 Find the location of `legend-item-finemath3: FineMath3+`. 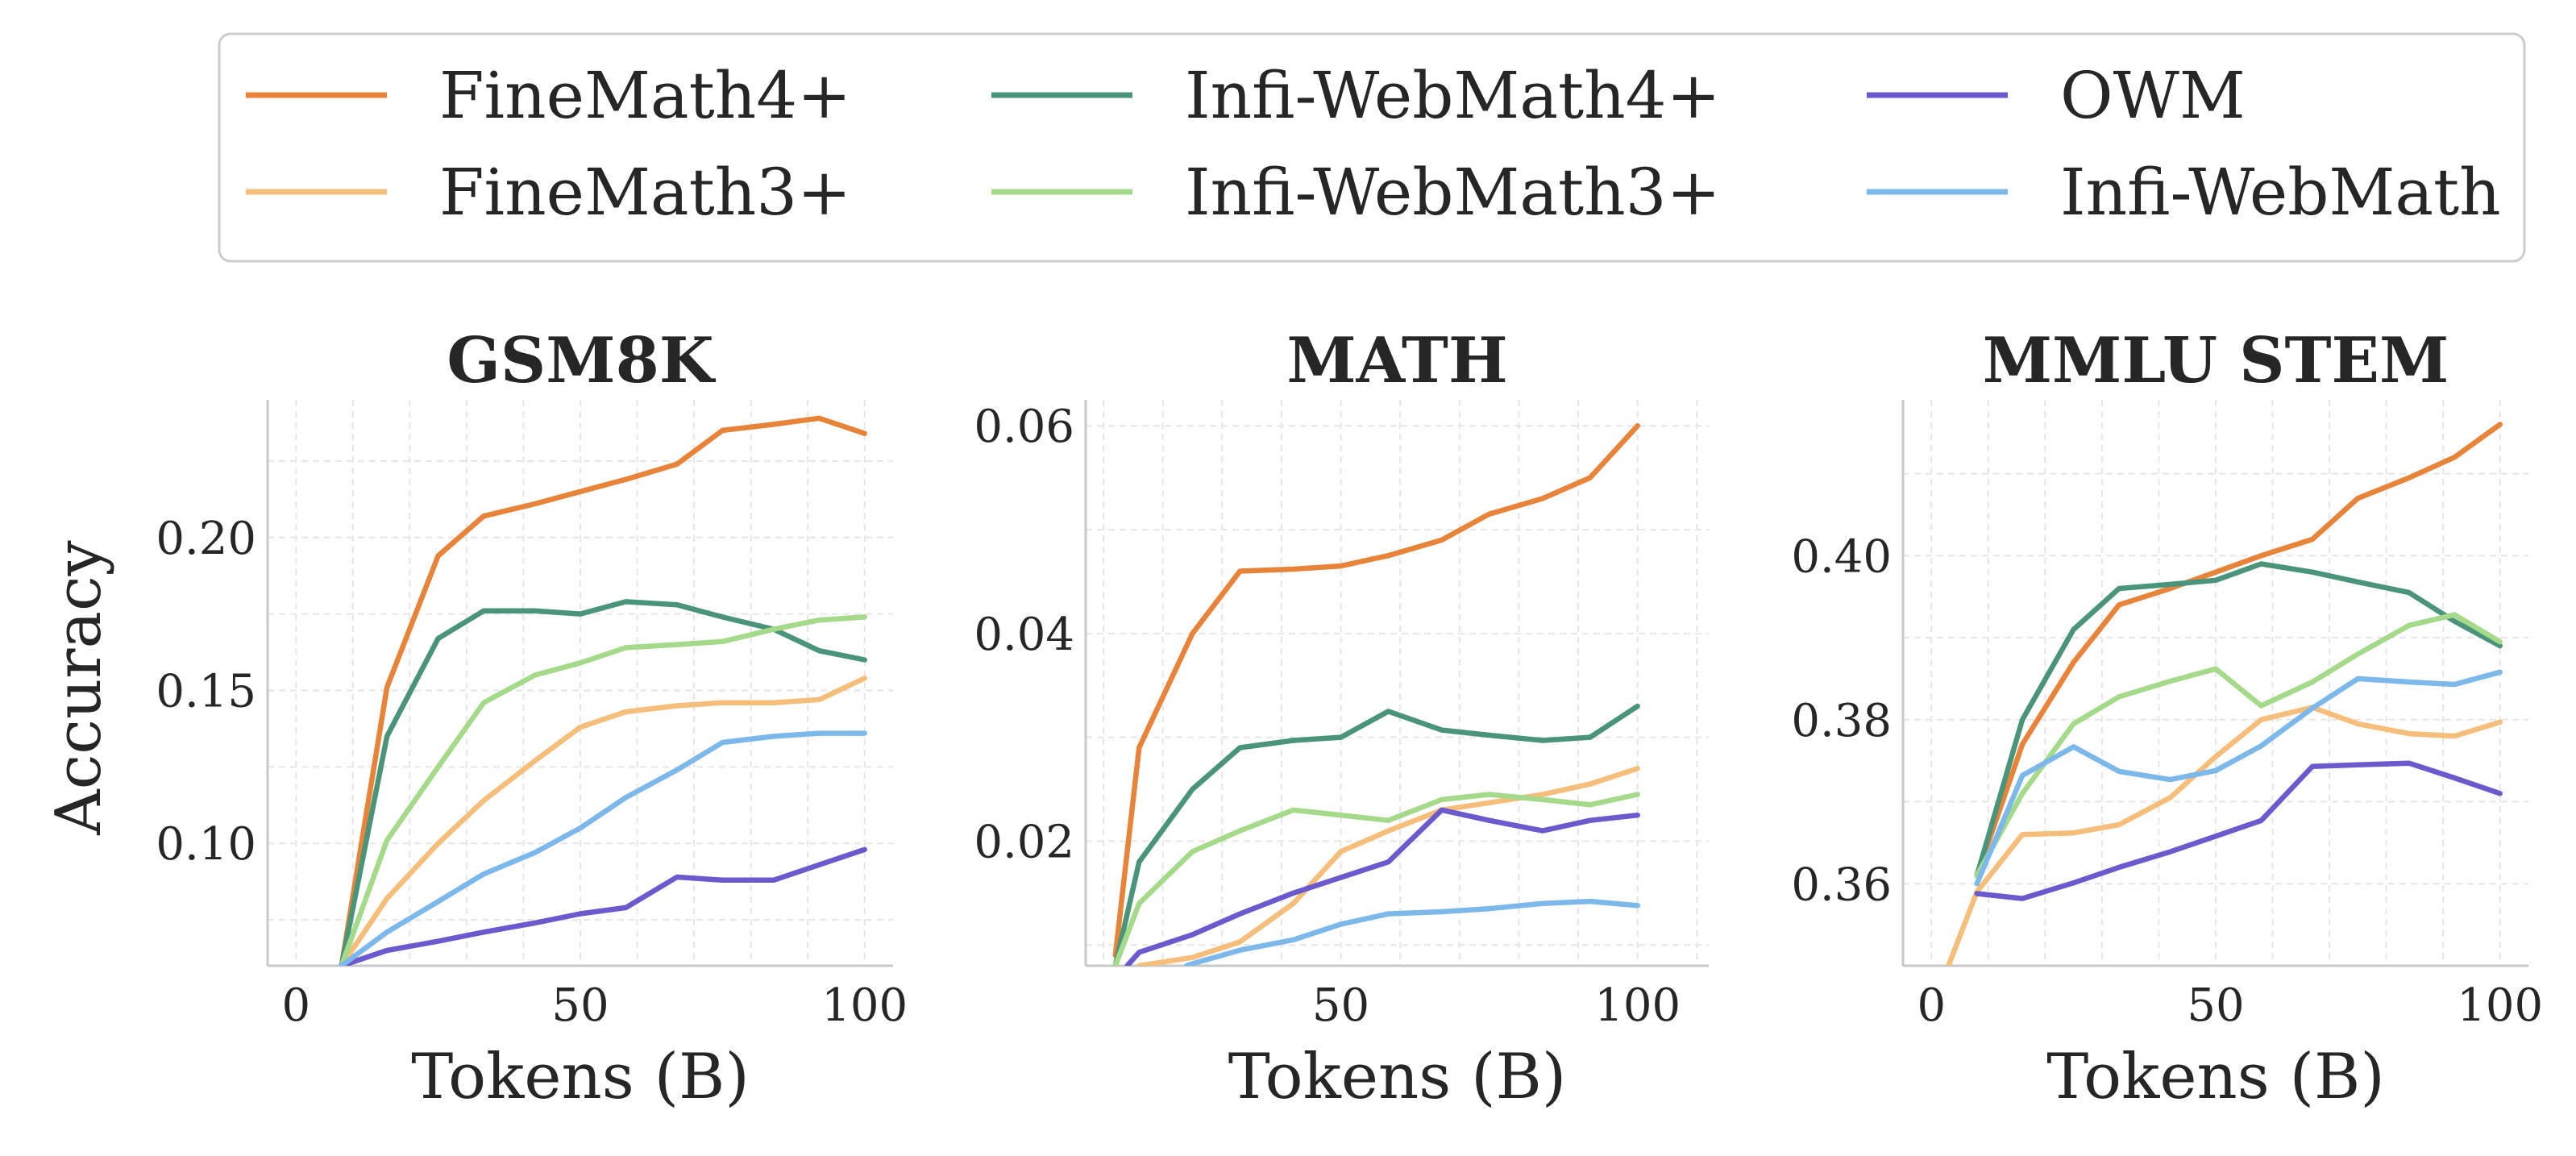

legend-item-finemath3: FineMath3+ is located at coordinates (548, 192).